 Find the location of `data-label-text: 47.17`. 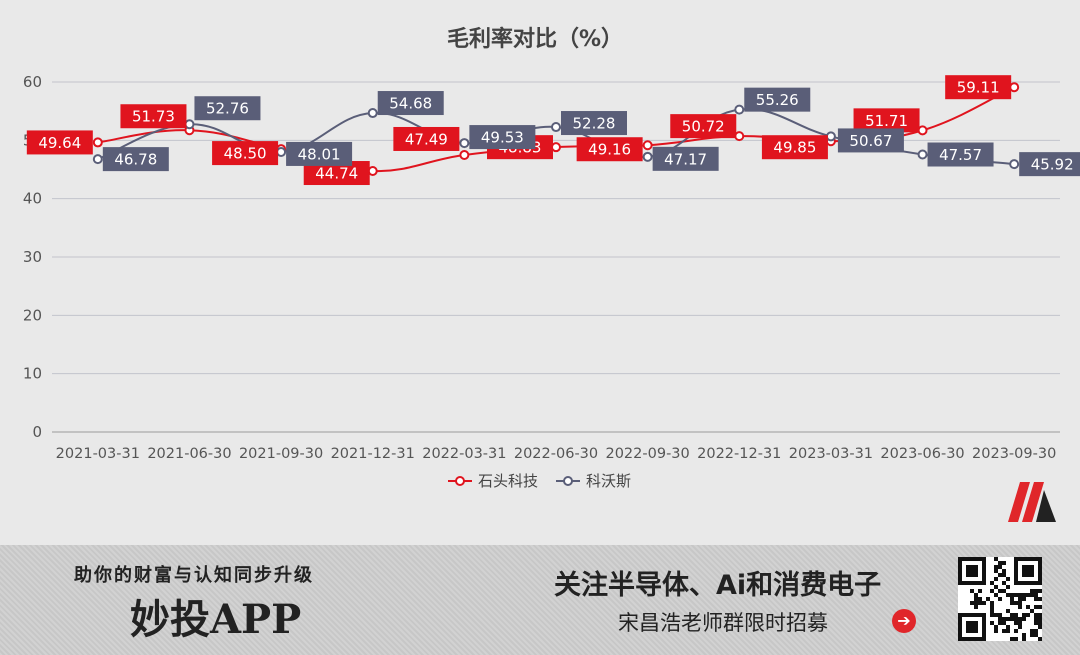

data-label-text: 47.17 is located at coordinates (685, 159).